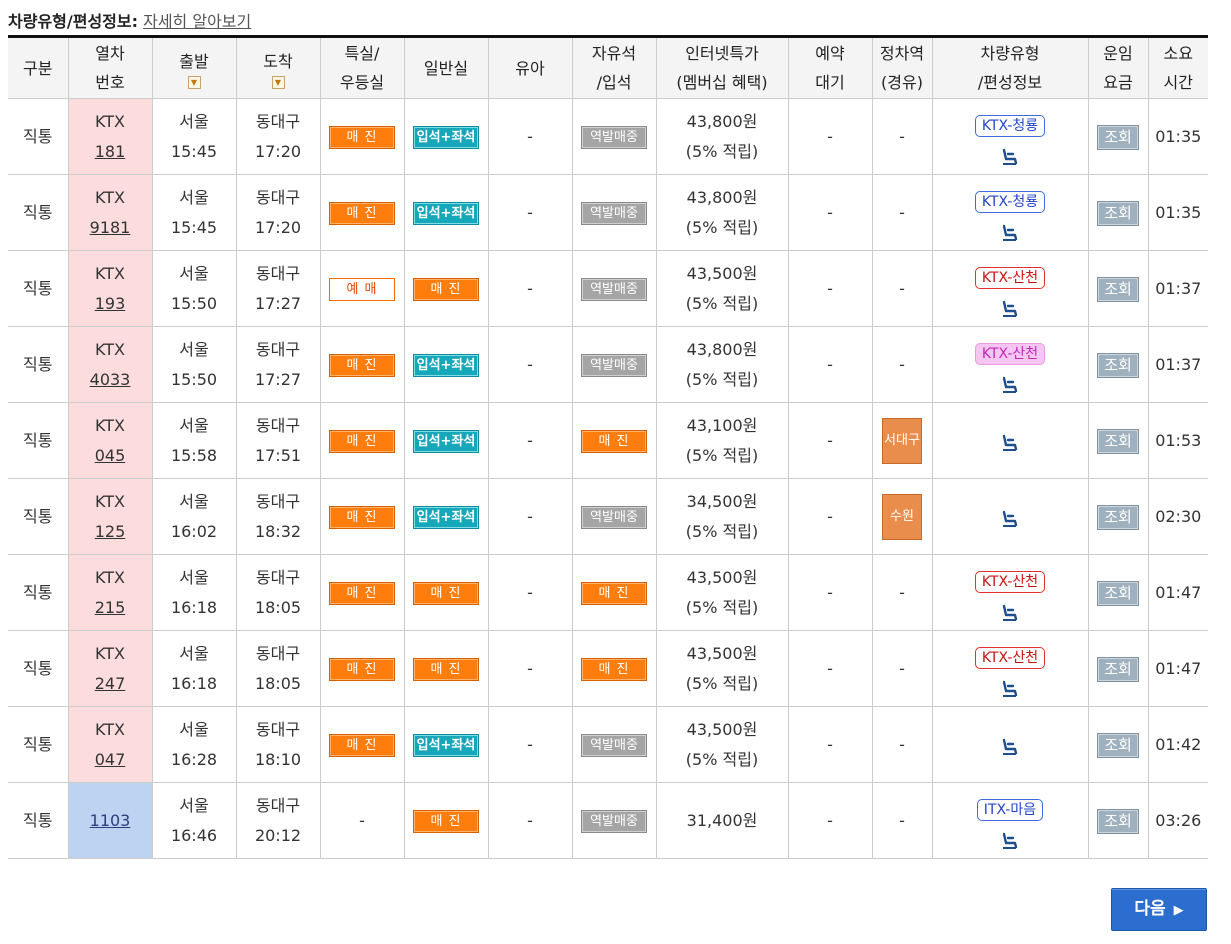 Image resolution: width=1231 pixels, height=944 pixels. I want to click on sold-out-badge: 매 진, so click(446, 821).